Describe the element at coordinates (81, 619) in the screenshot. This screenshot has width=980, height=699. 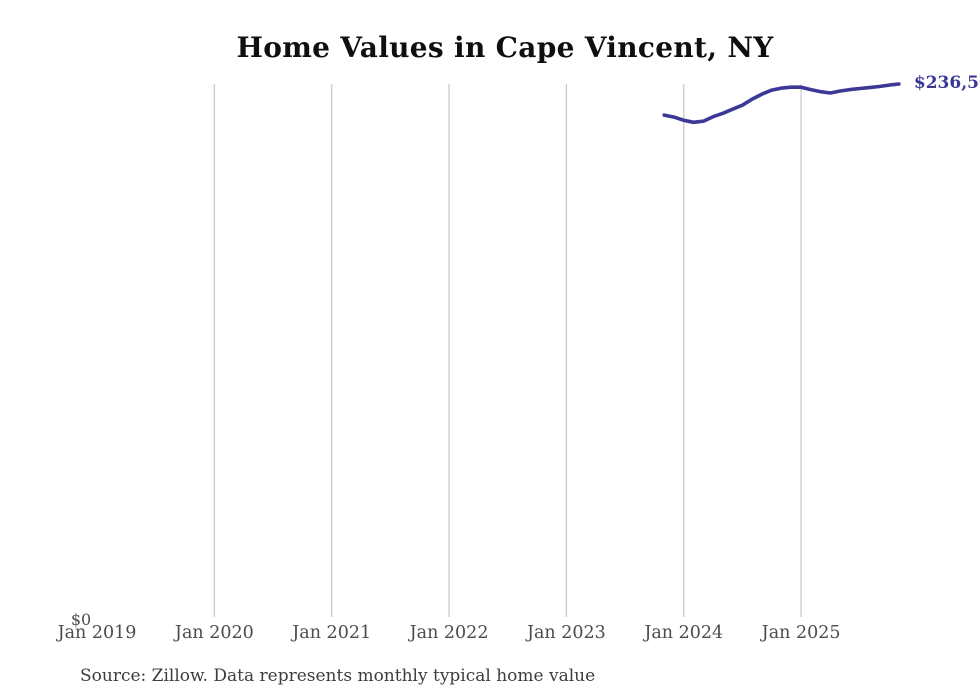
I see `y-axis-zero-label: $0` at that location.